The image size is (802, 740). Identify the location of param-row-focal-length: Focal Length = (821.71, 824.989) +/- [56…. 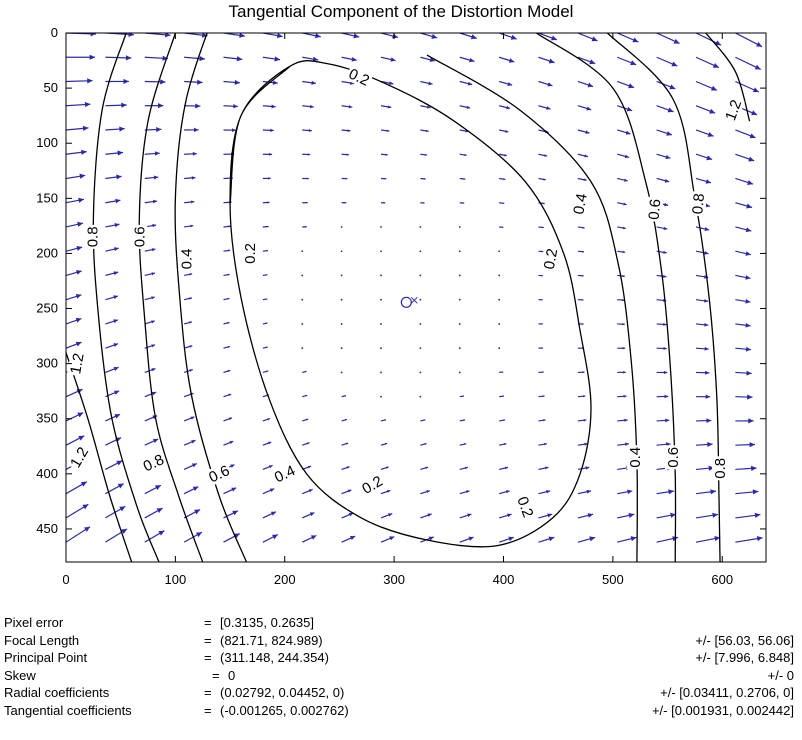
(402, 641).